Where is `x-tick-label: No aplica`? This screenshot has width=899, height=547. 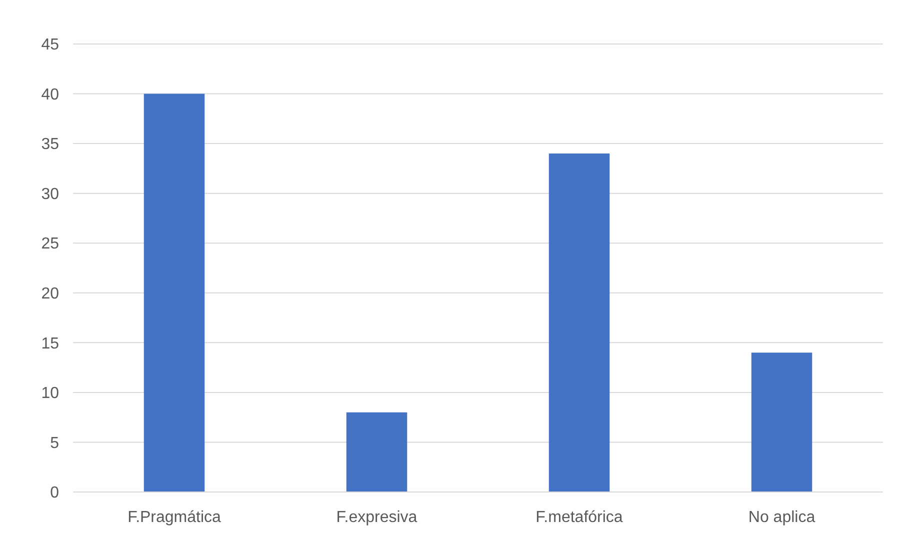 x-tick-label: No aplica is located at coordinates (782, 517).